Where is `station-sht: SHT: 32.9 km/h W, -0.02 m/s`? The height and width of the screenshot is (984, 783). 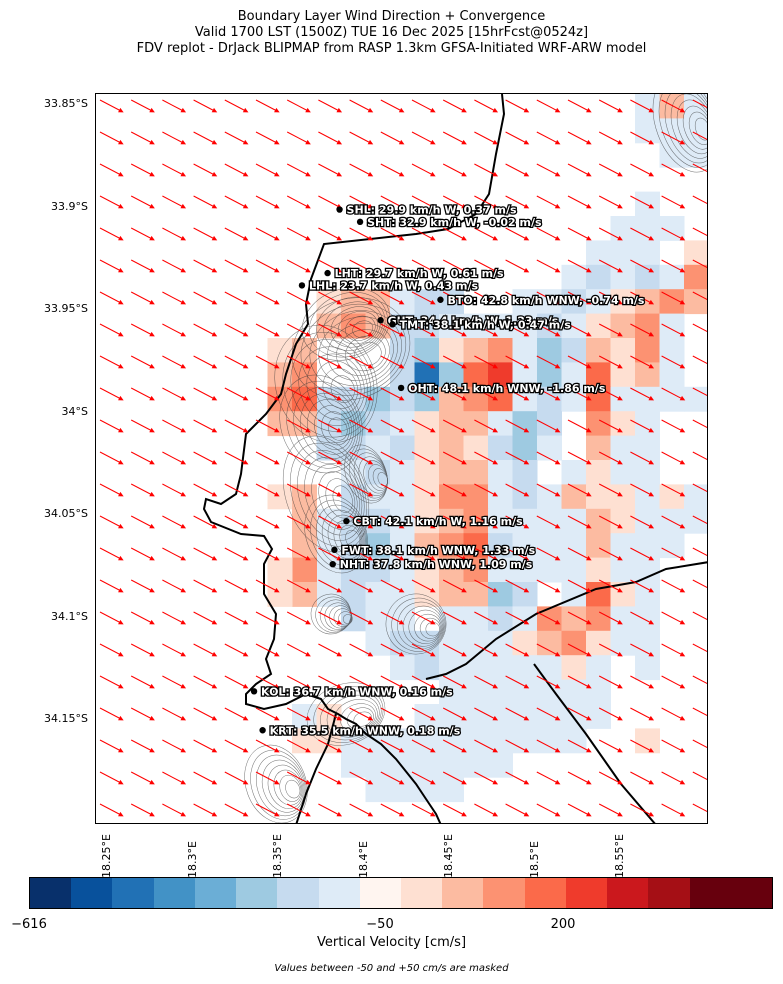 station-sht: SHT: 32.9 km/h W, -0.02 m/s is located at coordinates (449, 222).